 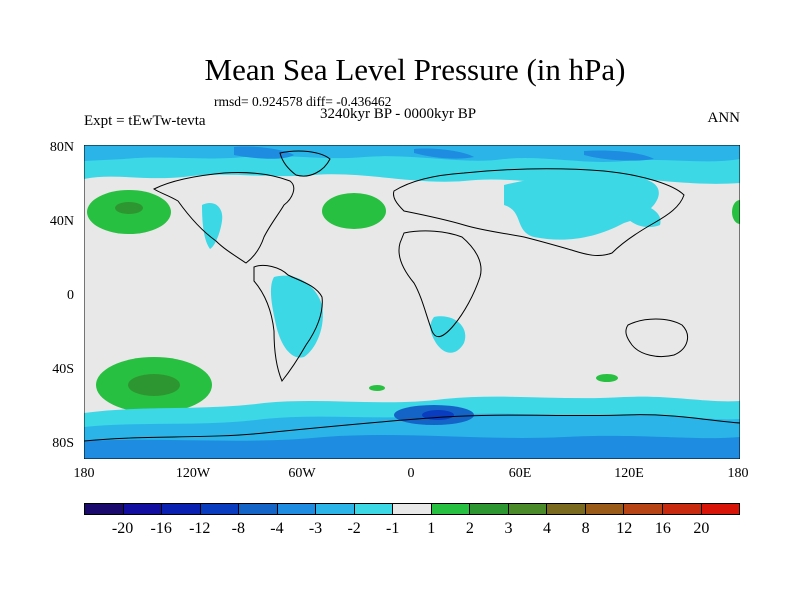 I want to click on n-pacific-high-core, so click(x=129, y=208).